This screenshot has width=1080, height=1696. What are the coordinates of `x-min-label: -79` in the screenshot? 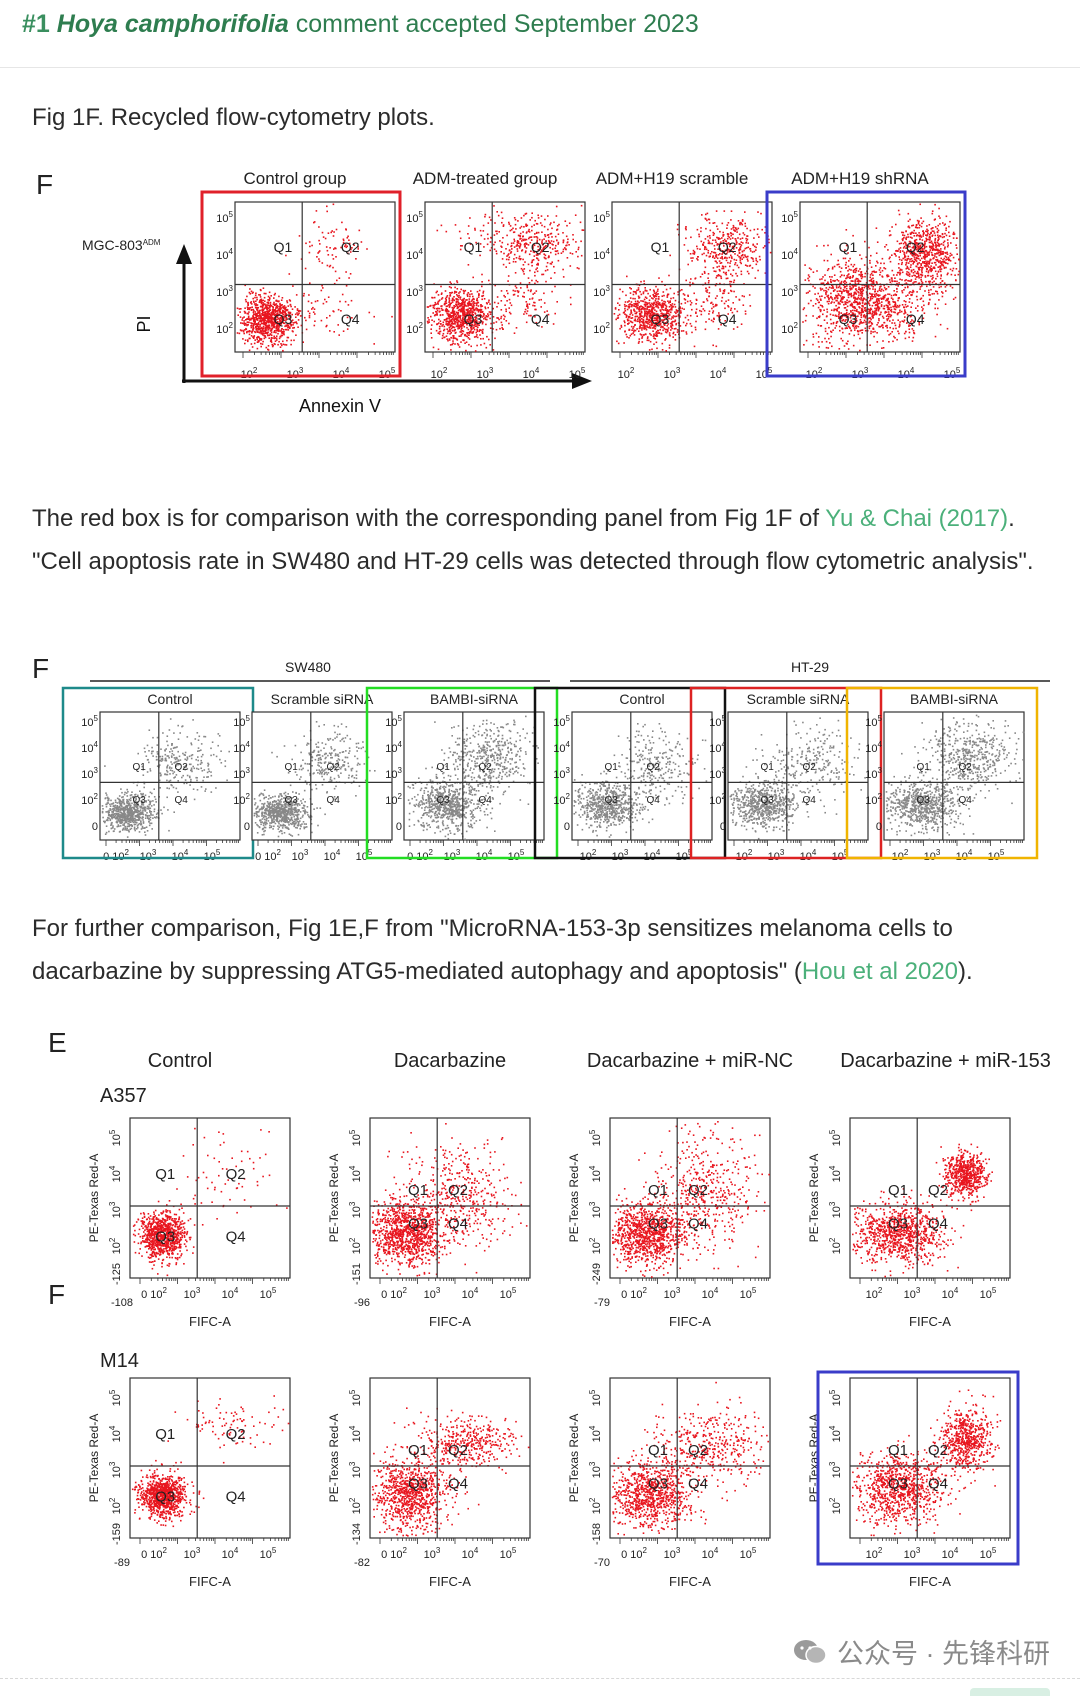 It's located at (602, 1303).